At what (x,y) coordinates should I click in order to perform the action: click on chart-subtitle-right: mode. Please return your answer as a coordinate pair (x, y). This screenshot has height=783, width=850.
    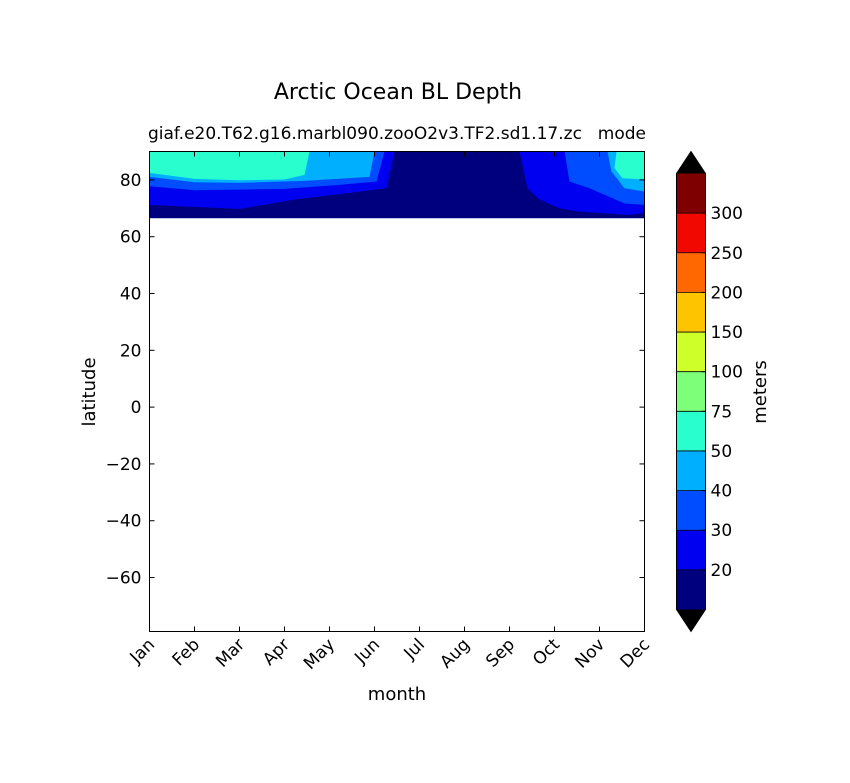
    Looking at the image, I should click on (622, 134).